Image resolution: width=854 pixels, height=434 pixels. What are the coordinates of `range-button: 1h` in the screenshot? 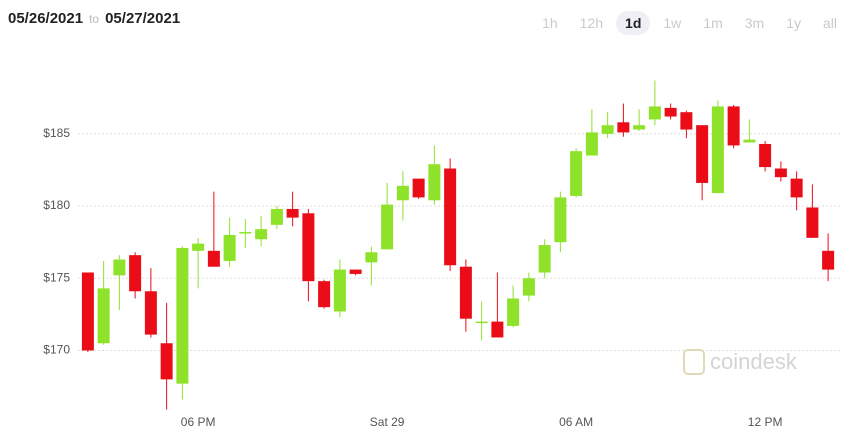 It's located at (550, 23).